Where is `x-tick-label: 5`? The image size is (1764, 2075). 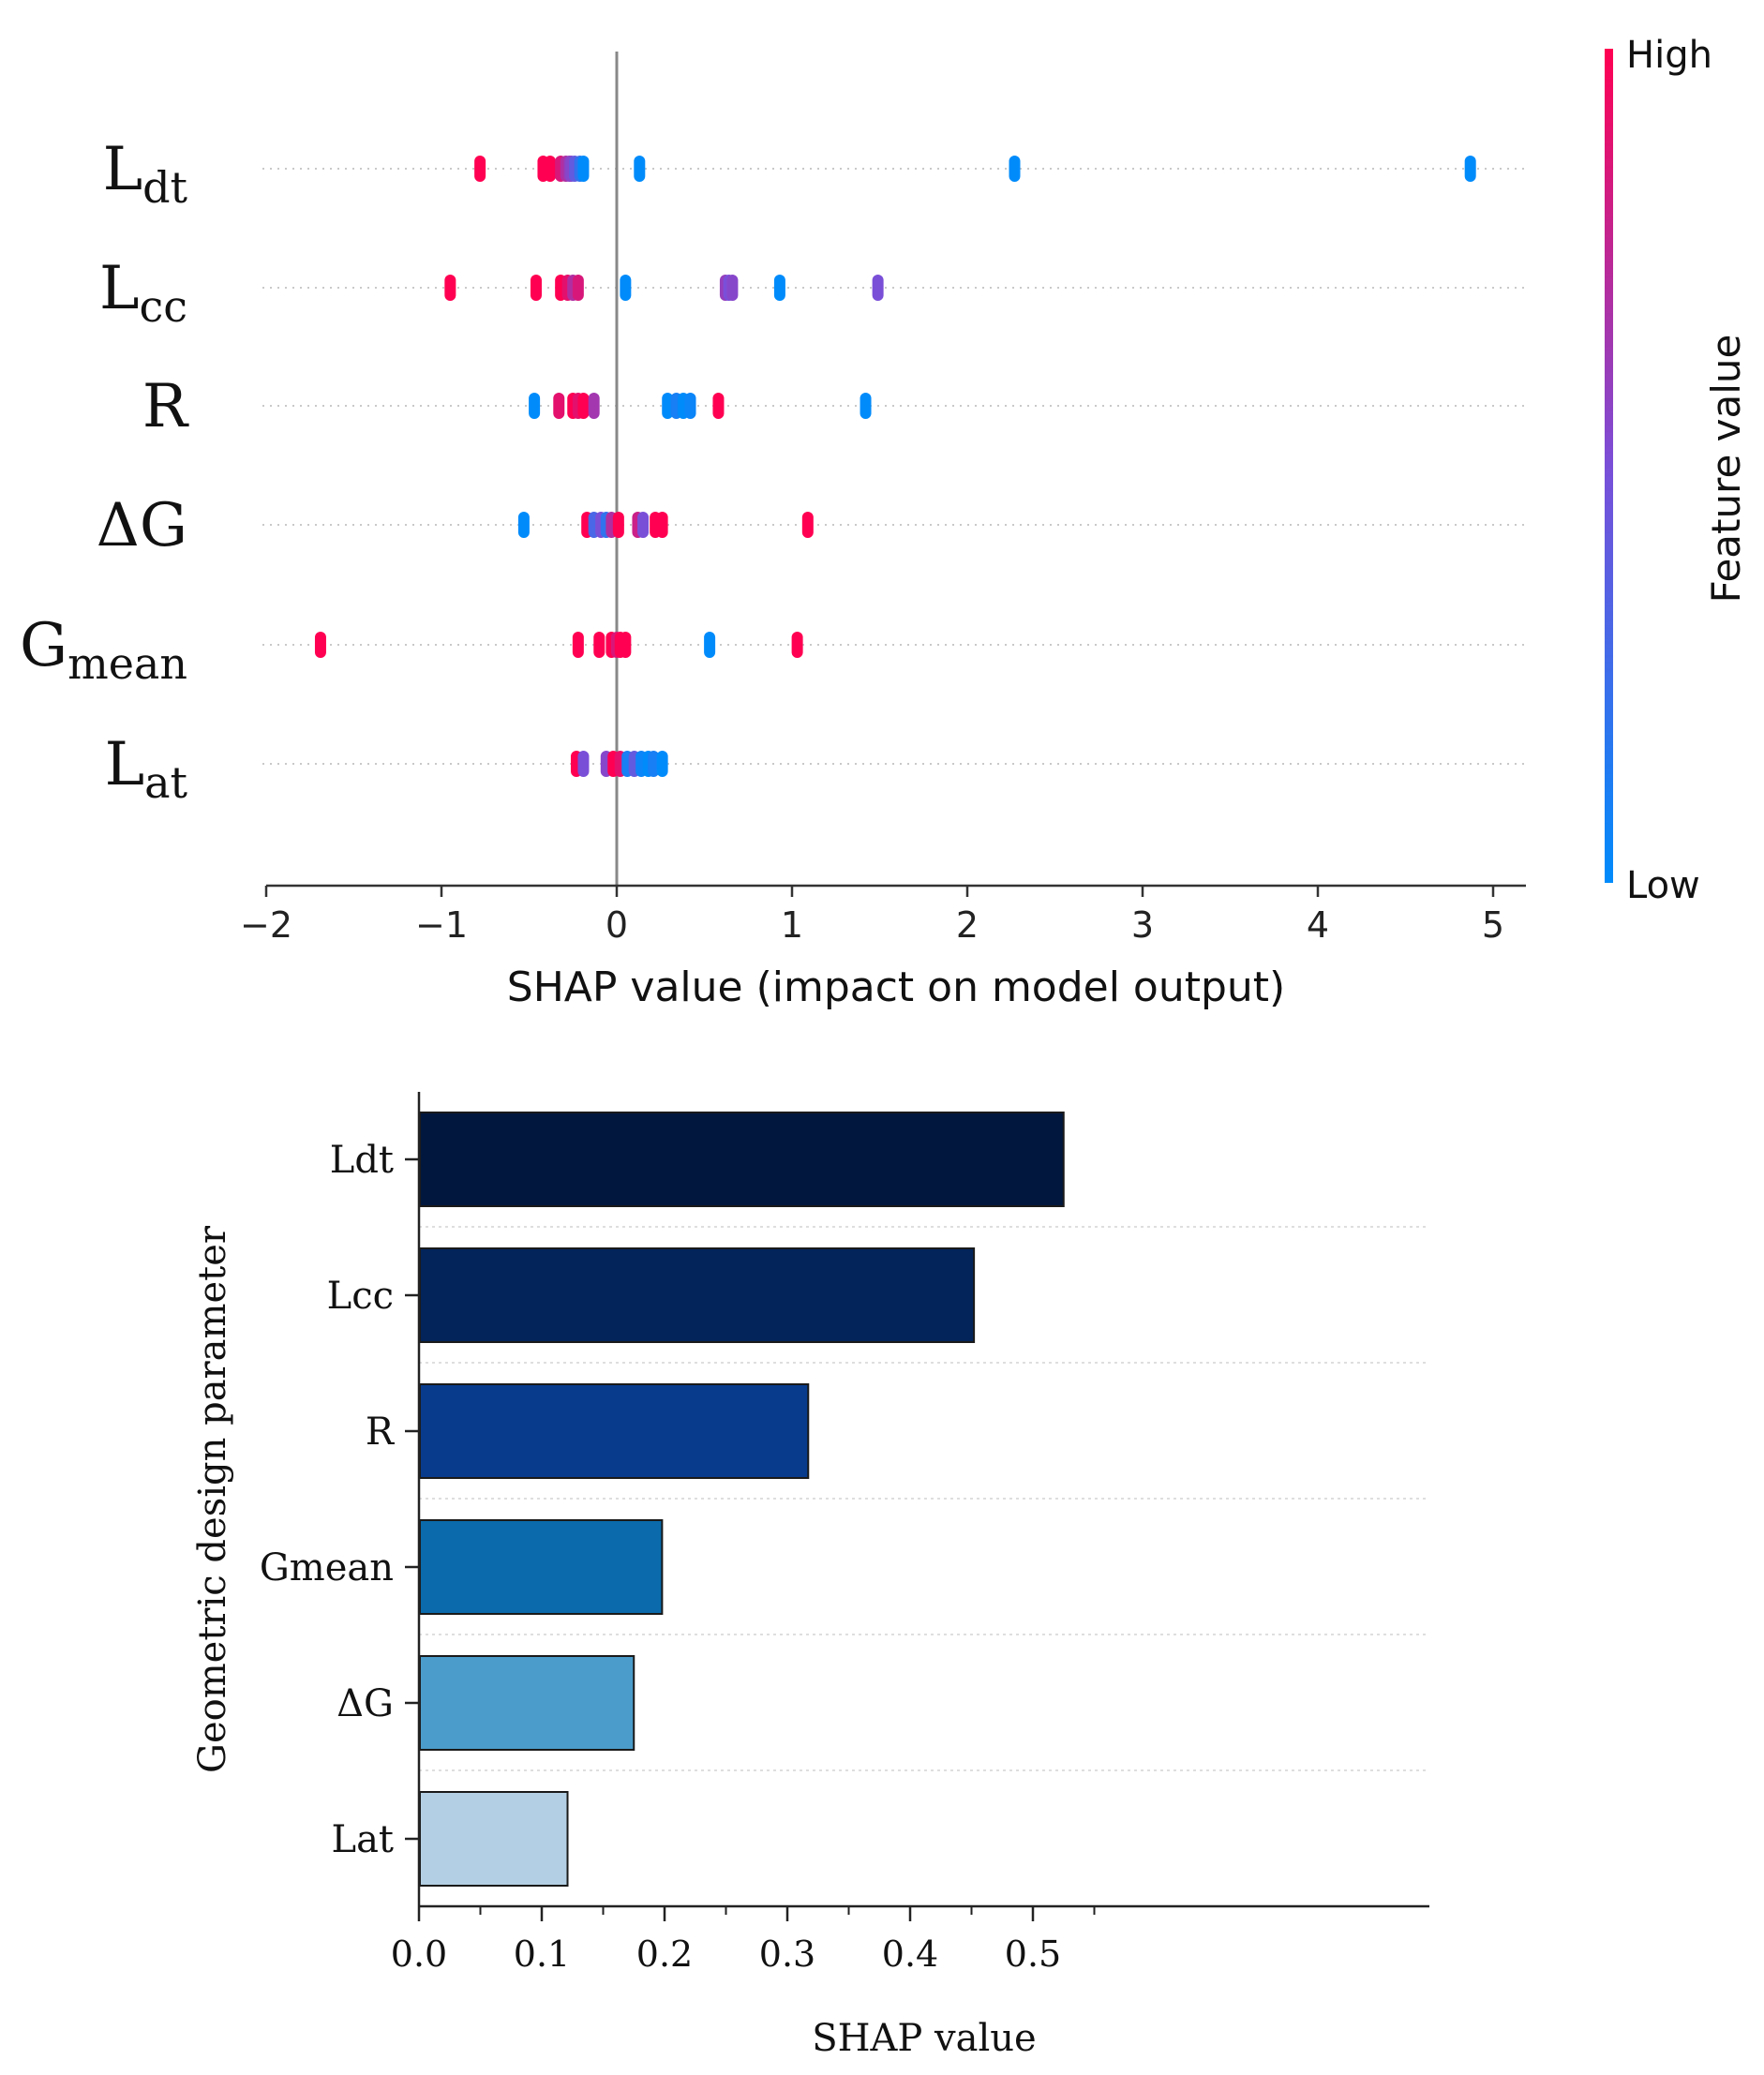 x-tick-label: 5 is located at coordinates (1493, 925).